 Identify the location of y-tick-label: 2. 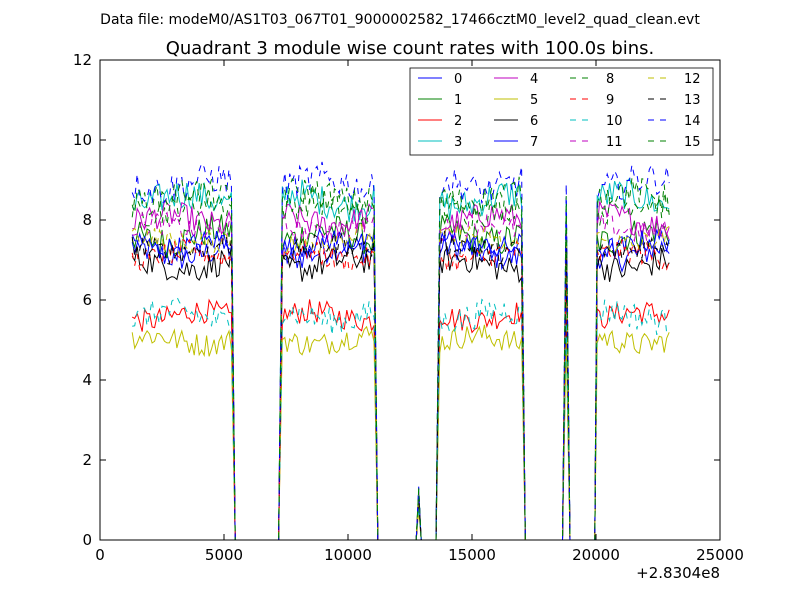
(87, 460).